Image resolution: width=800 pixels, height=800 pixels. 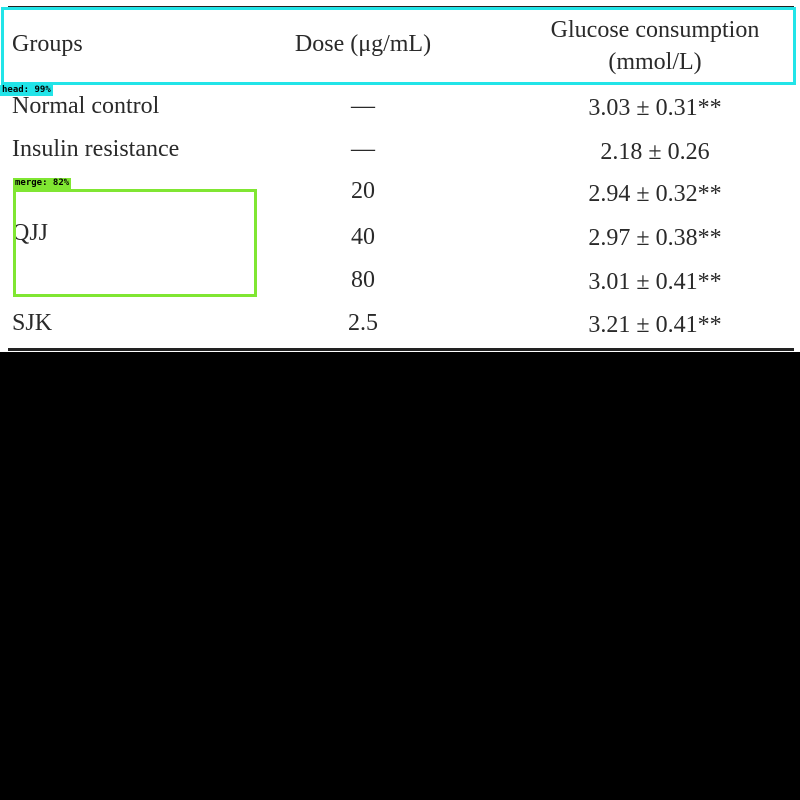 What do you see at coordinates (363, 191) in the screenshot?
I see `row-dose: 20` at bounding box center [363, 191].